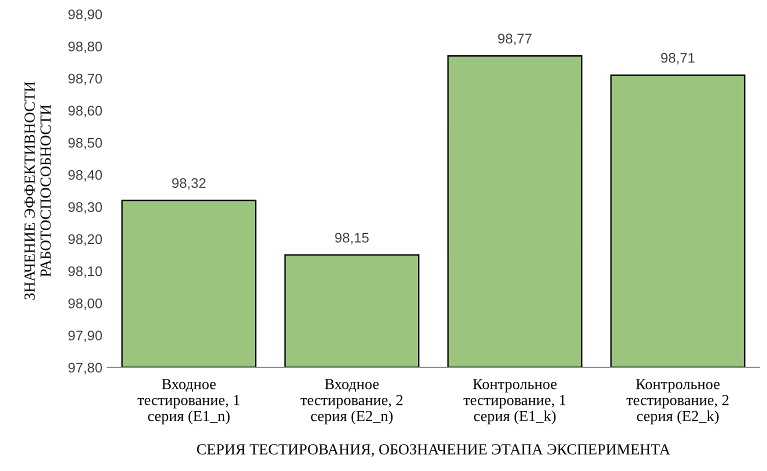 This screenshot has width=767, height=471. What do you see at coordinates (433, 450) in the screenshot?
I see `x-axis-title: СЕРИЯ ТЕСТИРОВАНИЯ, ОБОЗНАЧЕНИЕ ЭТАПА ЭКСПЕРИМЕНТА` at bounding box center [433, 450].